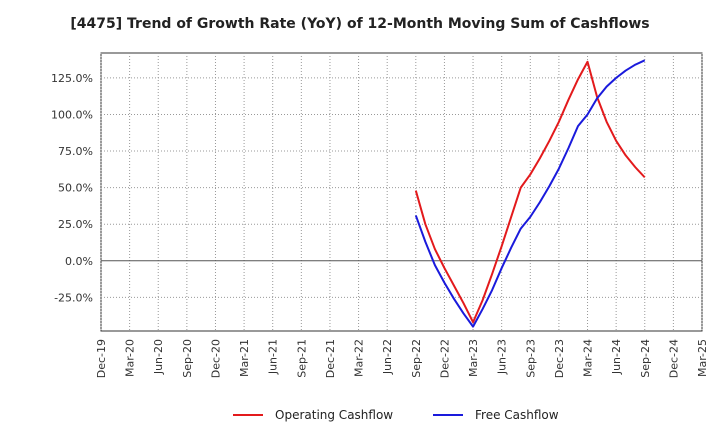 This screenshot has width=720, height=440. I want to click on x-tick-label: Dec-23, so click(559, 358).